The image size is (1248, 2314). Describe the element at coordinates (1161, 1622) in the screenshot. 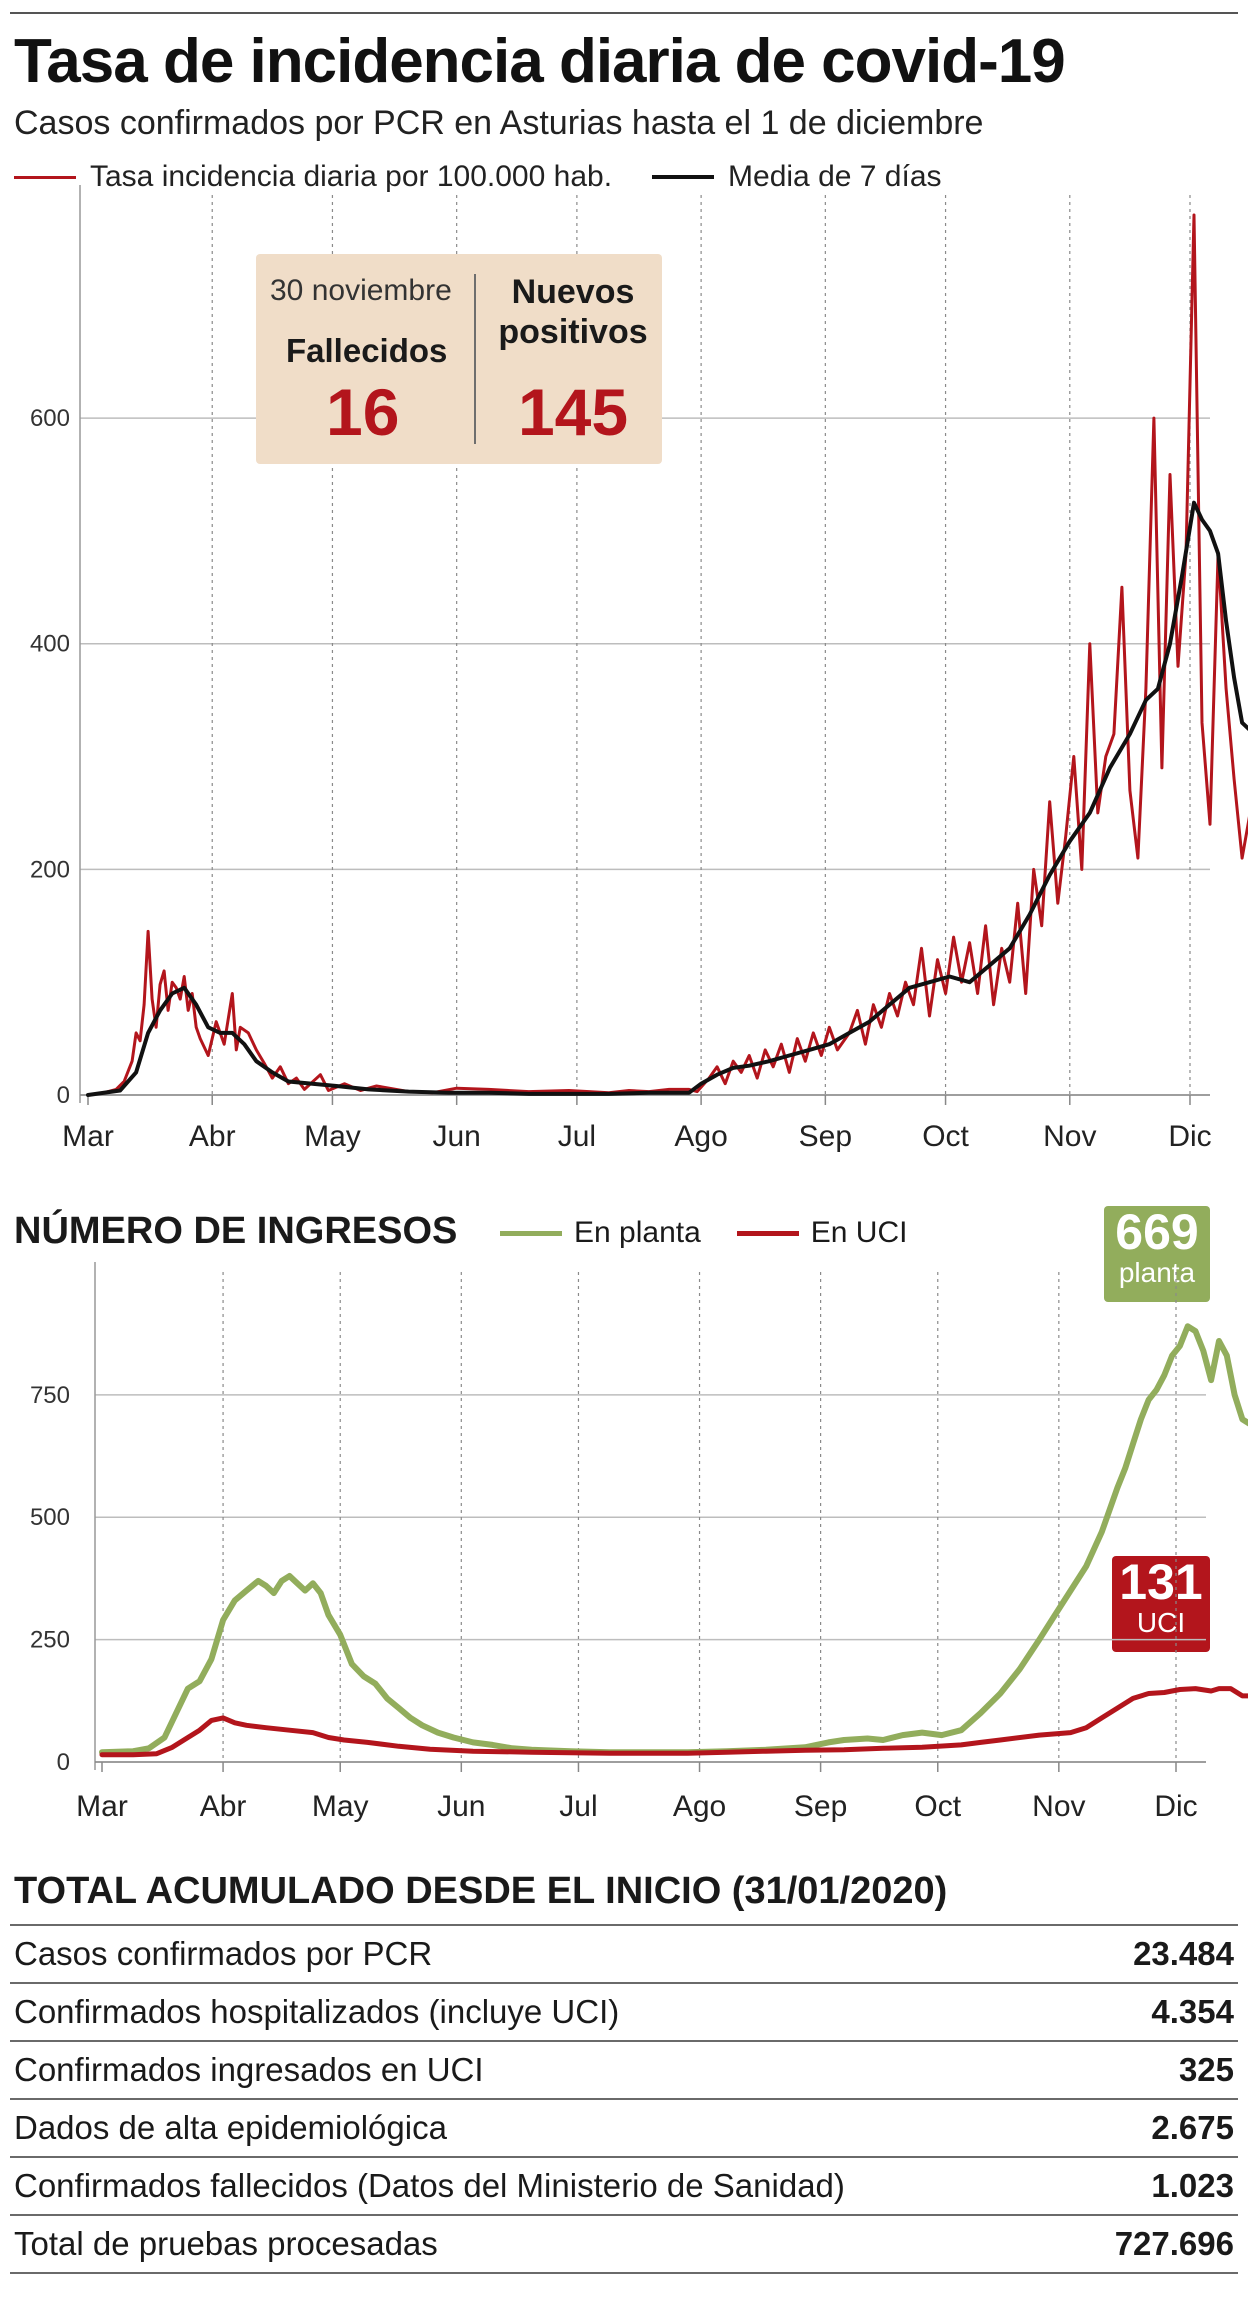

I see `uci-badge-label: UCI` at that location.